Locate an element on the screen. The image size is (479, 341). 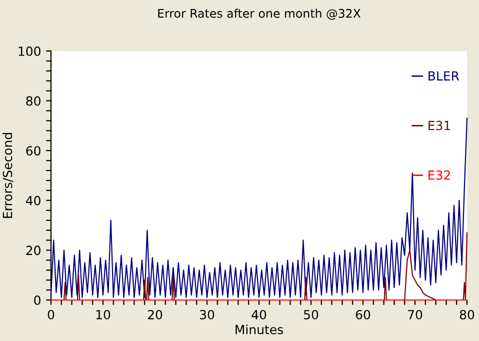
x-tick-label: 10 is located at coordinates (103, 315).